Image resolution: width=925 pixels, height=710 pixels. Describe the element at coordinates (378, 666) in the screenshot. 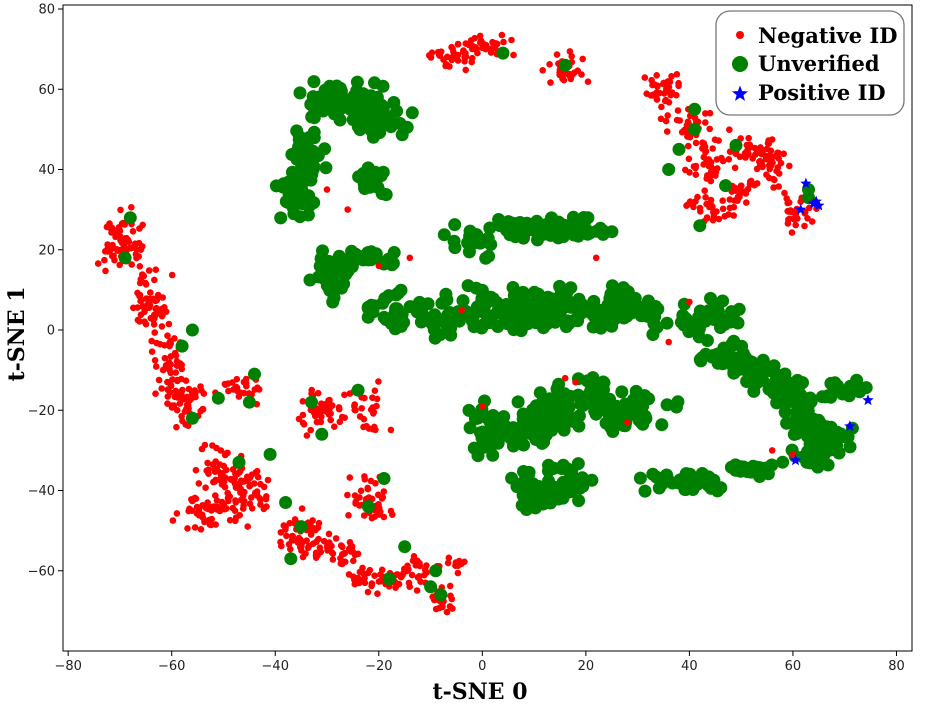

I see `x-tick-label: −20` at that location.